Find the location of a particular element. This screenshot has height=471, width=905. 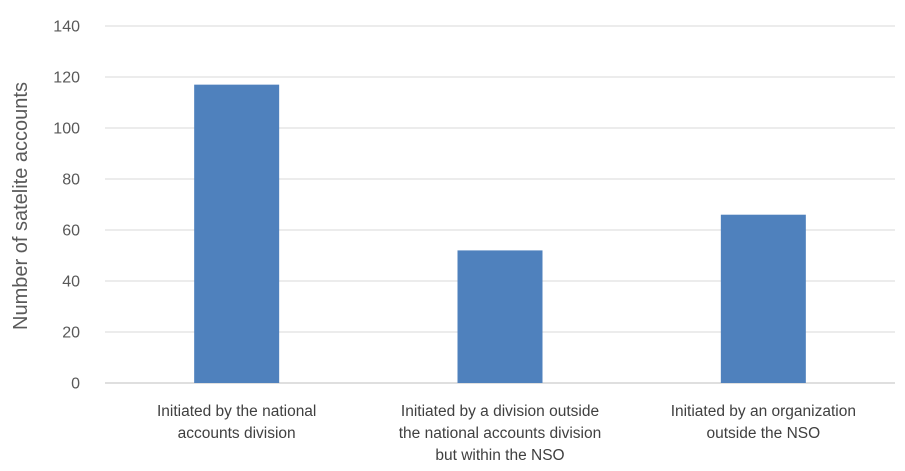

y-axis-label: Number of satelite accounts is located at coordinates (21, 206).